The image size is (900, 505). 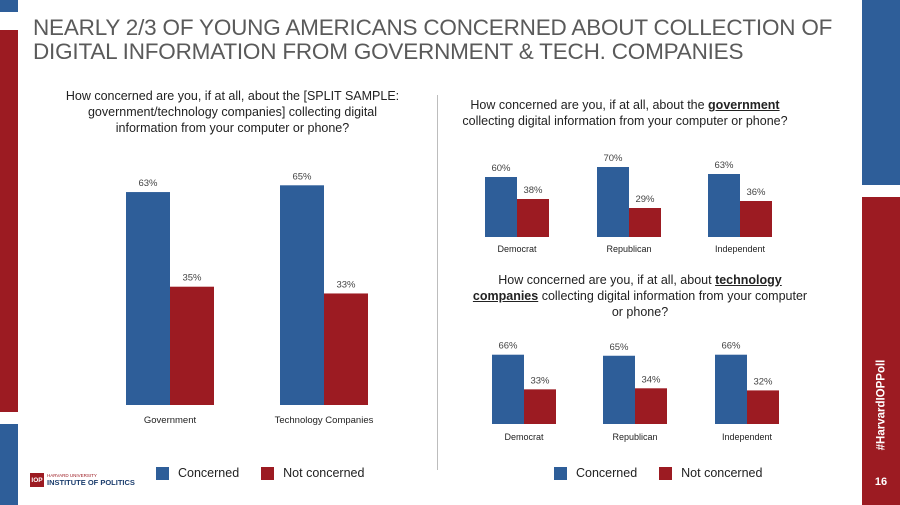 I want to click on left-edge-blue-bottom, so click(x=9, y=464).